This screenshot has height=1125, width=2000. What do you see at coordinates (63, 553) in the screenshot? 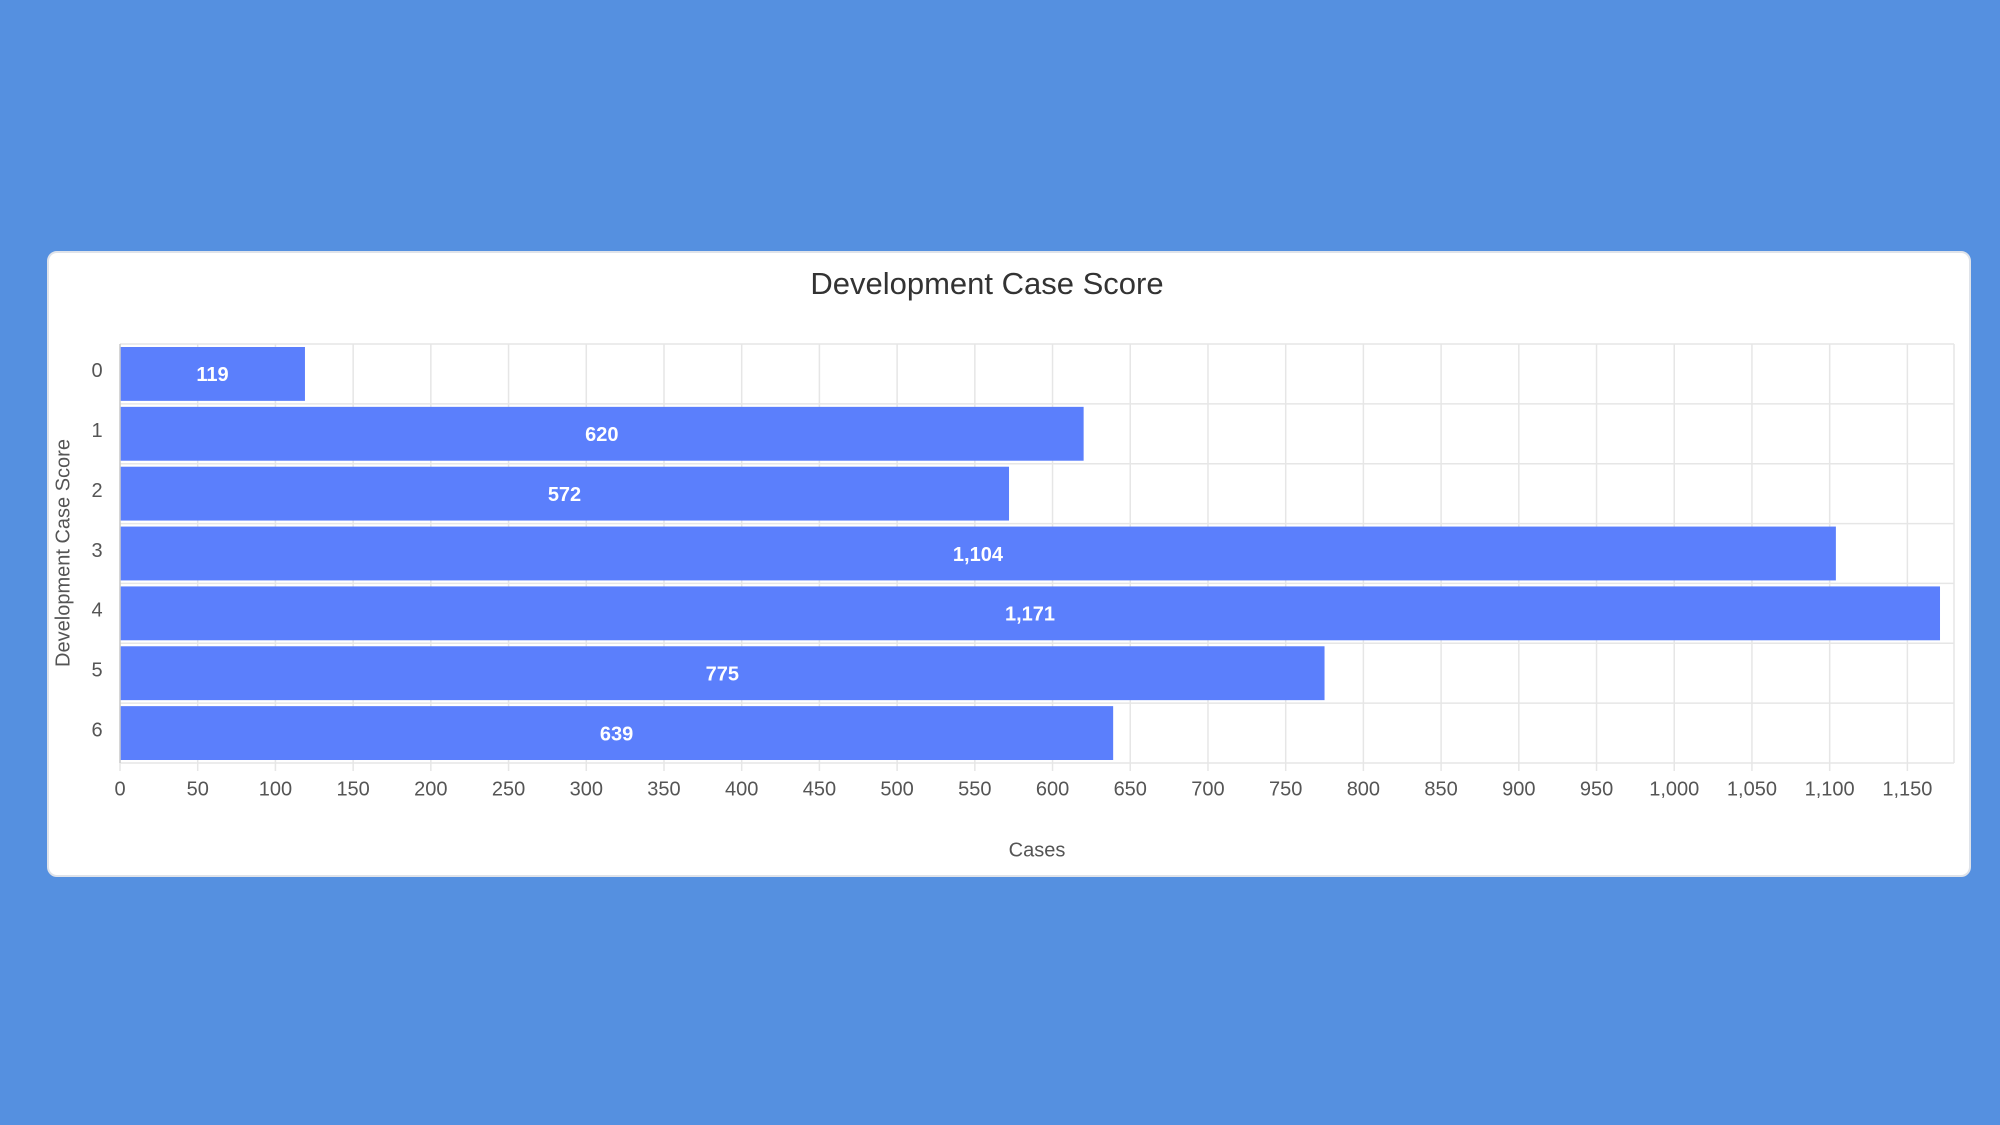
I see `y-axis-label: Development Case Score` at bounding box center [63, 553].